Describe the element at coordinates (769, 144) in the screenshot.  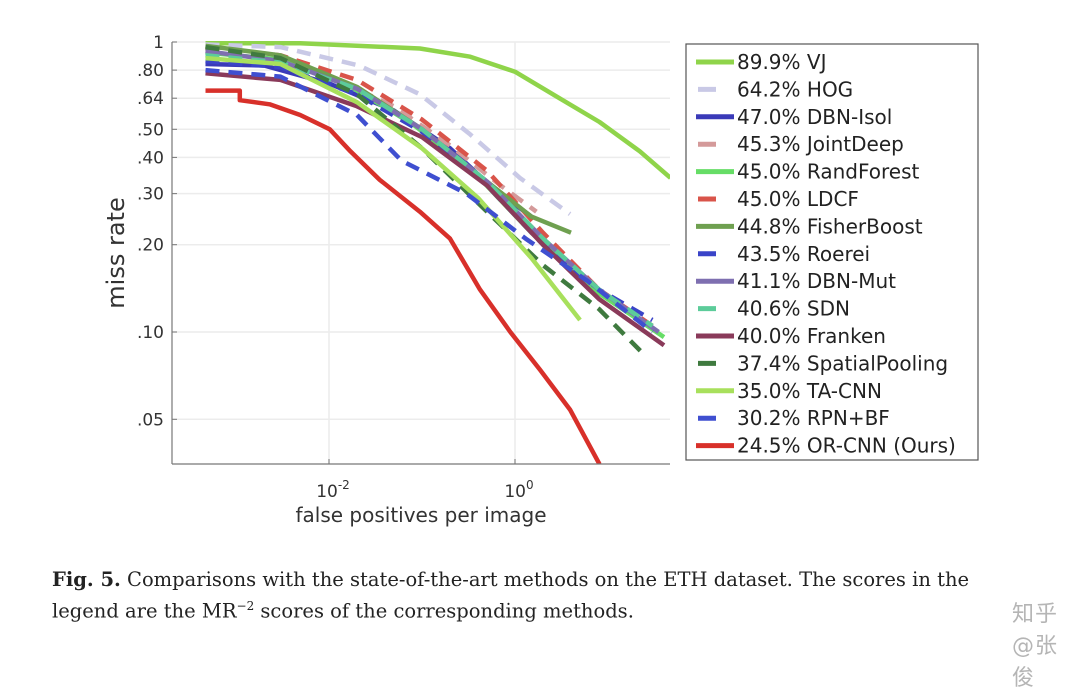
I see `legend-score: 45.3%` at that location.